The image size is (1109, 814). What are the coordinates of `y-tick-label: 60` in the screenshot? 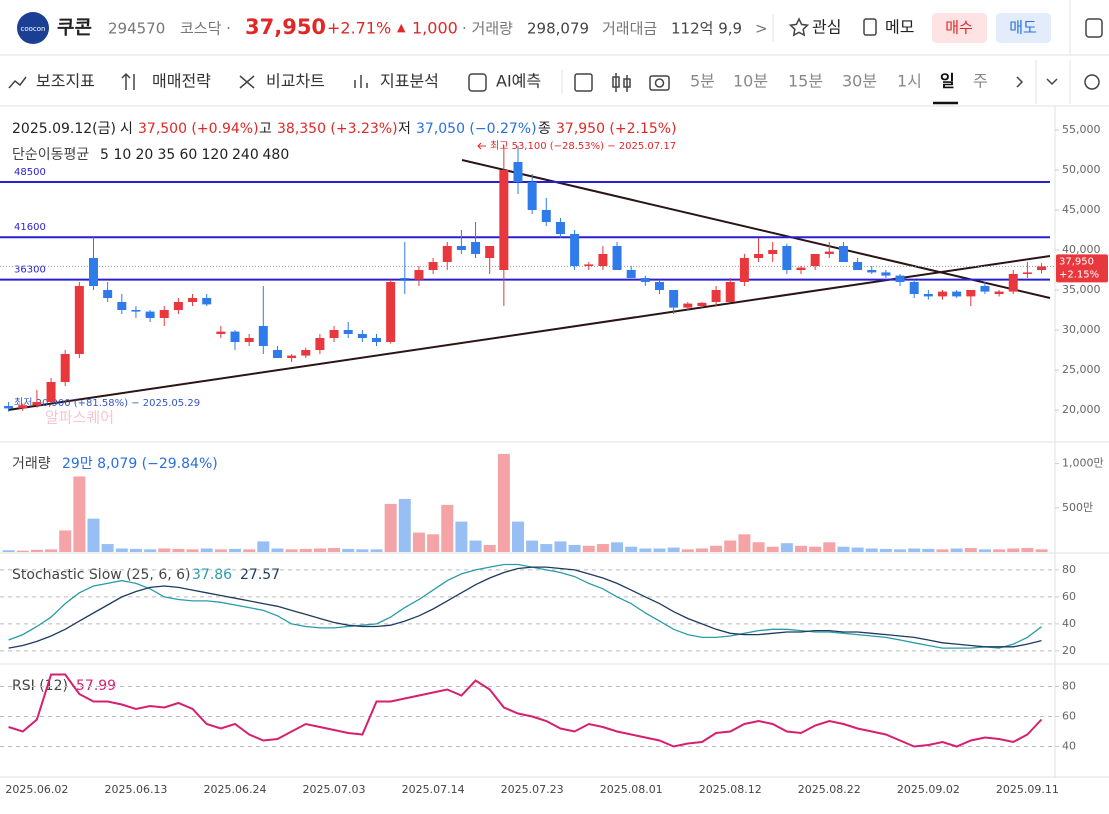 It's located at (1069, 716).